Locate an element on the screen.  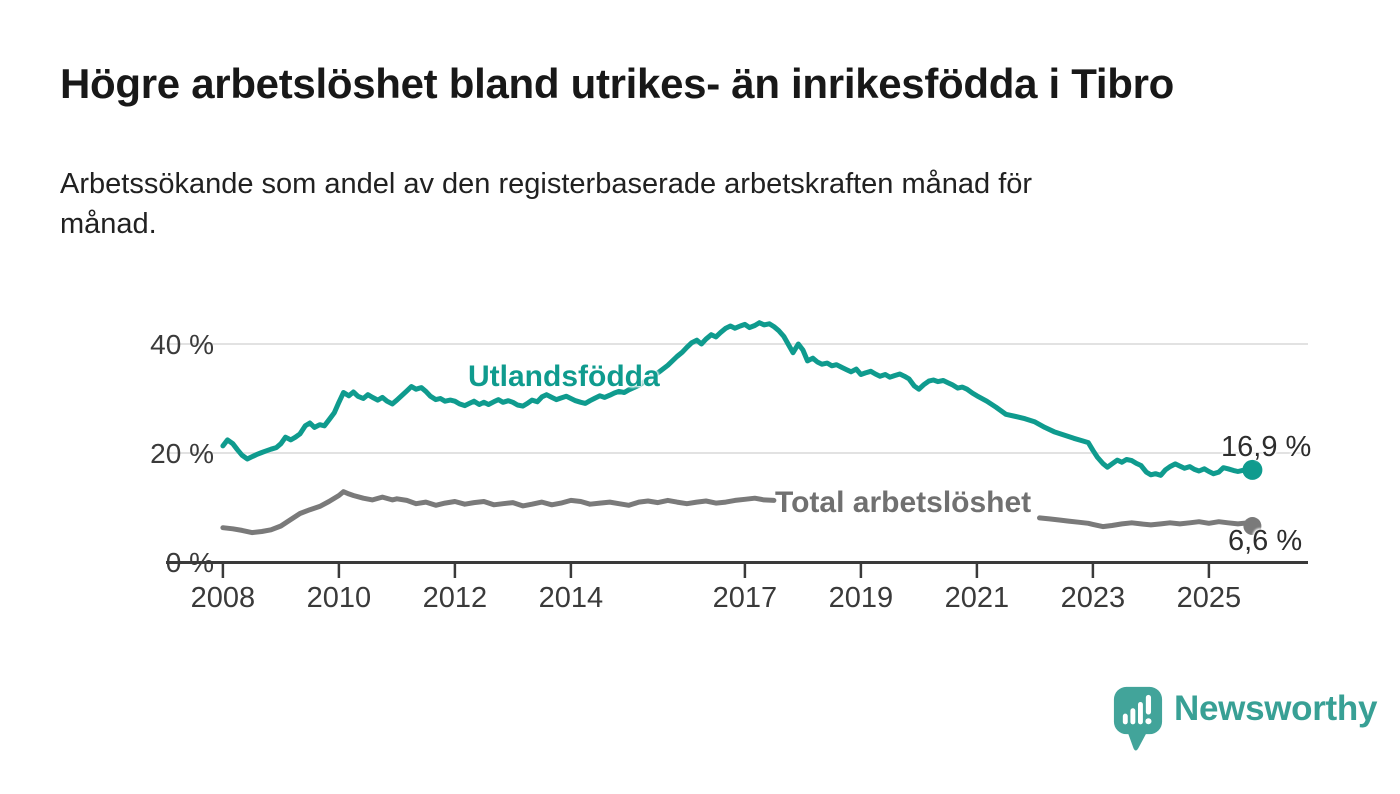
y-tick-label: 20 % is located at coordinates (182, 453).